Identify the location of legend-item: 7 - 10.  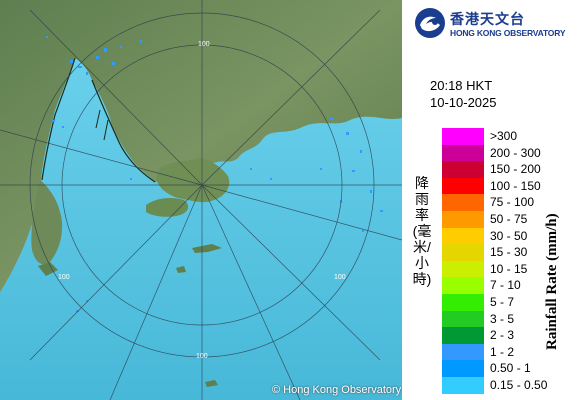
(509, 285).